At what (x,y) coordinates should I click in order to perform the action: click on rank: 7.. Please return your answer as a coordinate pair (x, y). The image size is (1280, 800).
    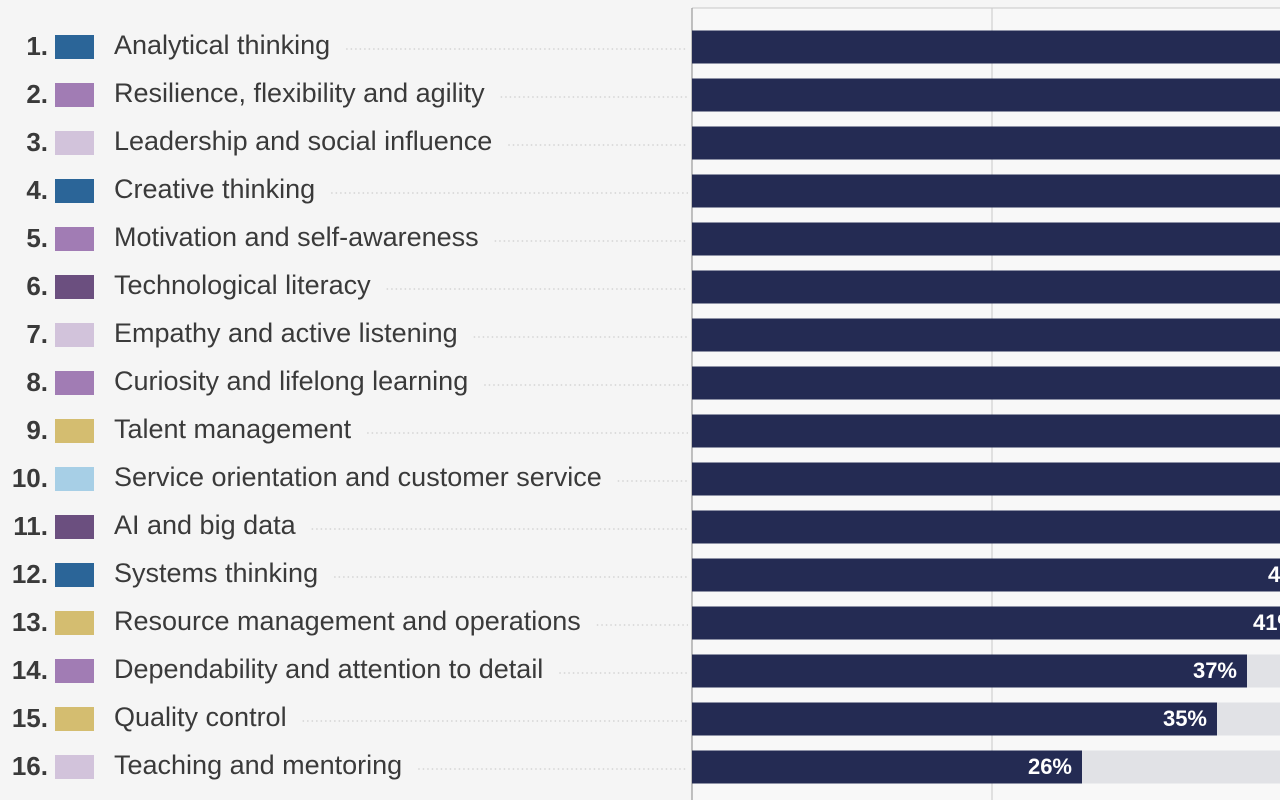
    Looking at the image, I should click on (37, 334).